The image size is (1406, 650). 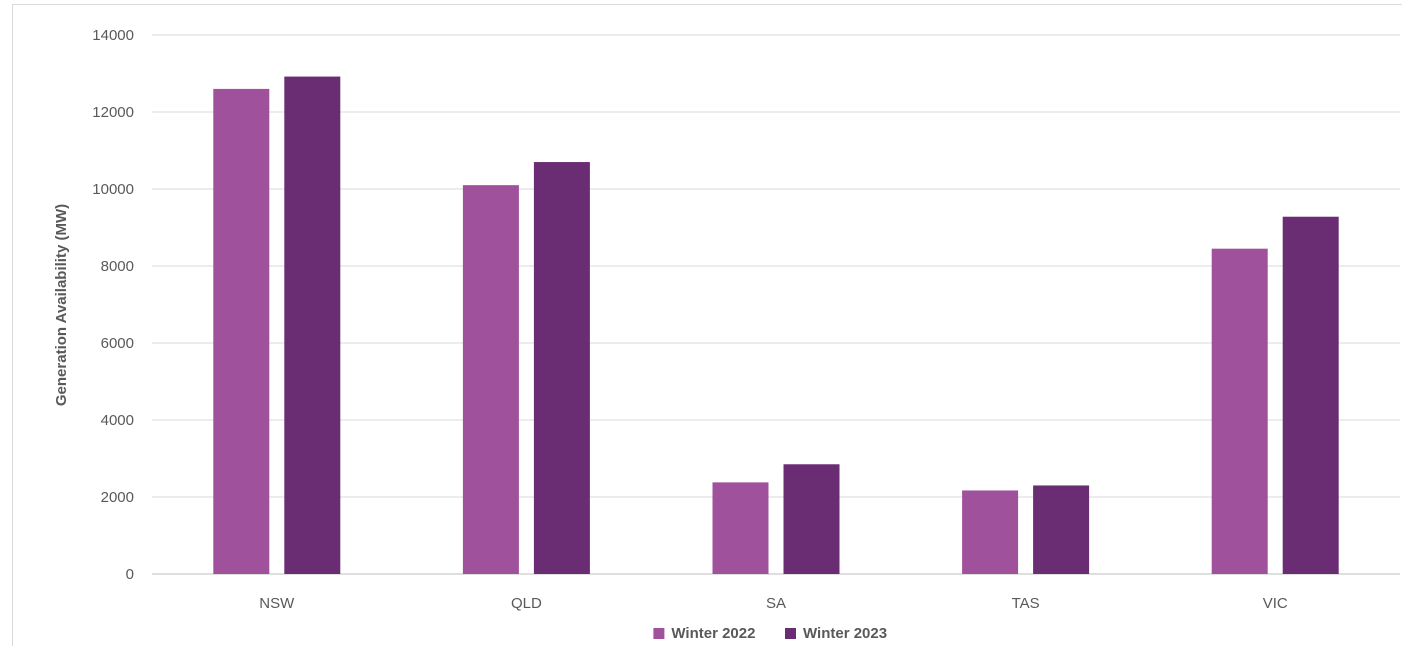 I want to click on bar-nsw-winter-2023, so click(x=312, y=325).